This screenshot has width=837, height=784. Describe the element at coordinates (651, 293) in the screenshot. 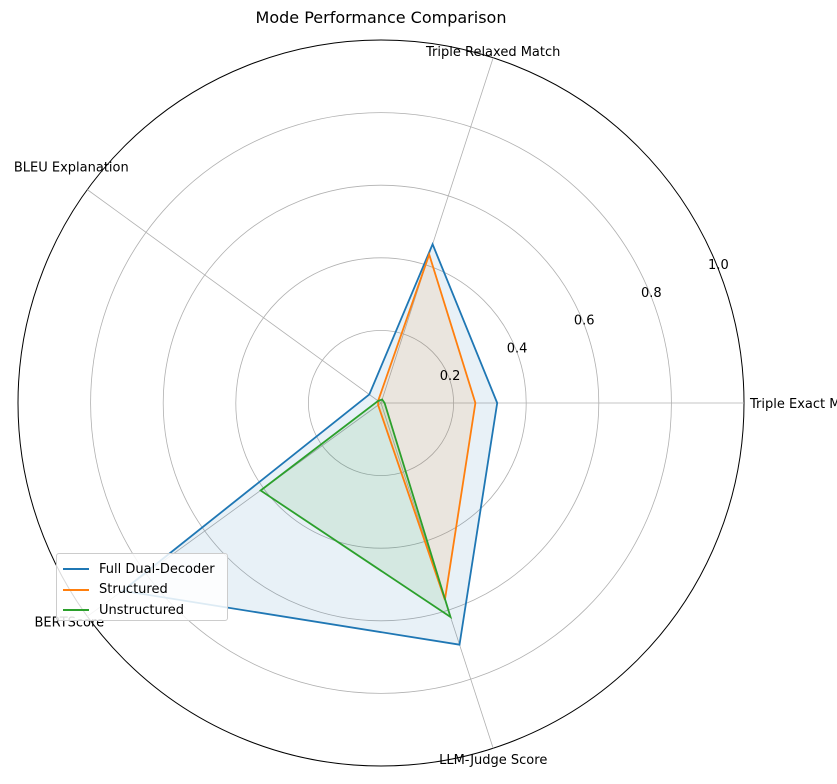

I see `radial-tick-label: 0.8` at that location.